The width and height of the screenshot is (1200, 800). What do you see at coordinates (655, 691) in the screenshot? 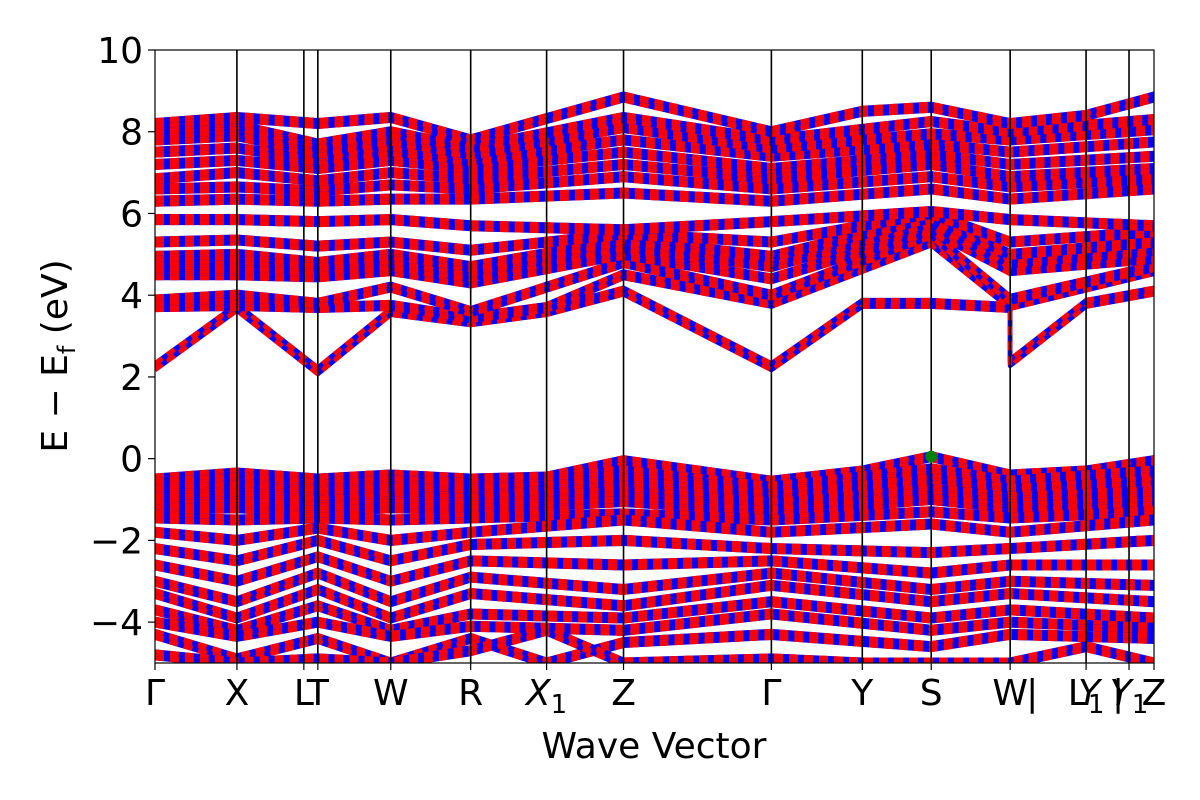
I see `x-ticks: Γ X LT W R X1 Z Γ Y S W| L1Y |Y1Z` at bounding box center [655, 691].